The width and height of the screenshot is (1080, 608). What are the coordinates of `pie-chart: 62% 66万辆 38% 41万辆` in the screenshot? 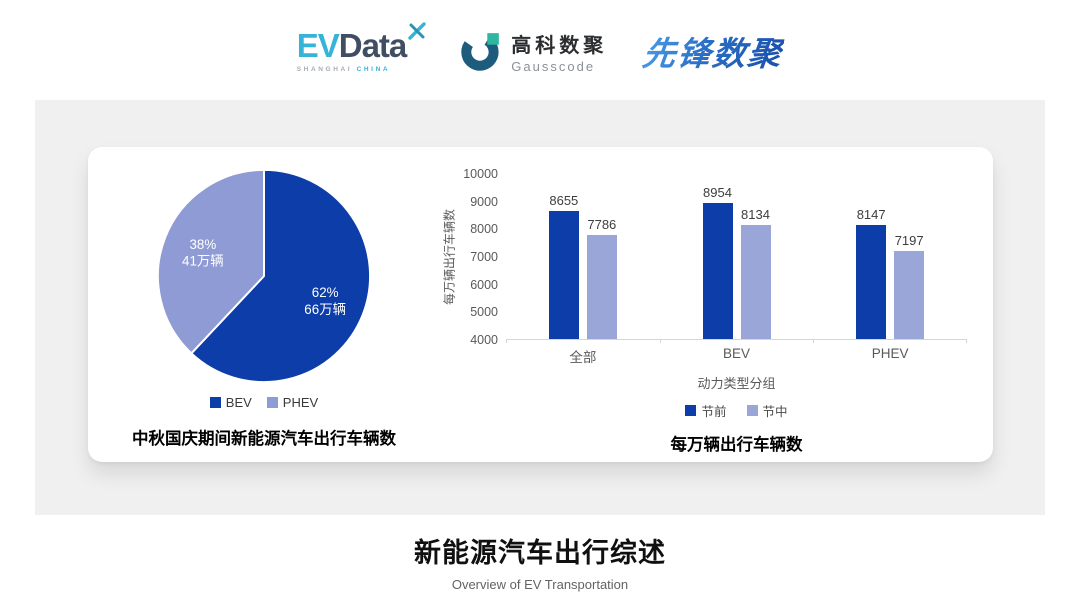 It's located at (264, 275).